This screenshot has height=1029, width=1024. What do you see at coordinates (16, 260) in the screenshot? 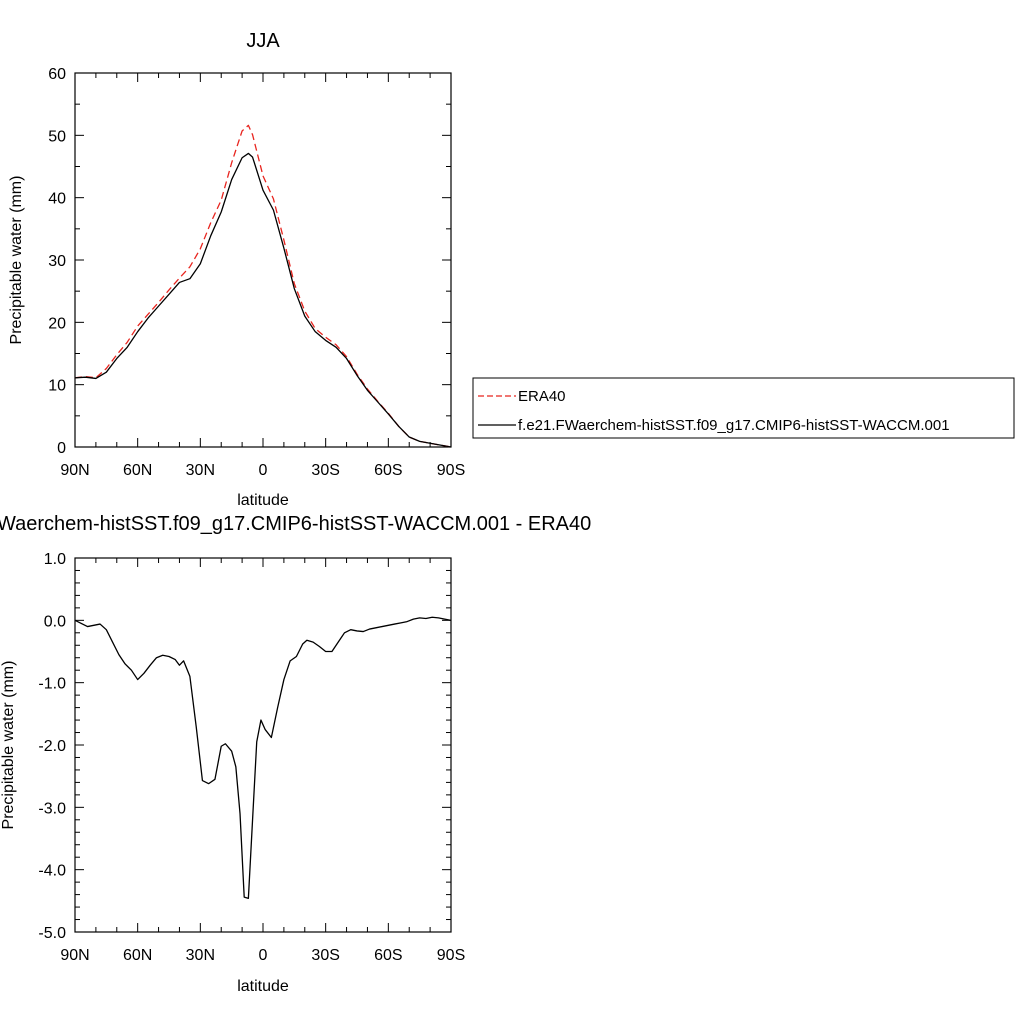
I see `top-y-axis-label: Precipitable water (mm)` at bounding box center [16, 260].